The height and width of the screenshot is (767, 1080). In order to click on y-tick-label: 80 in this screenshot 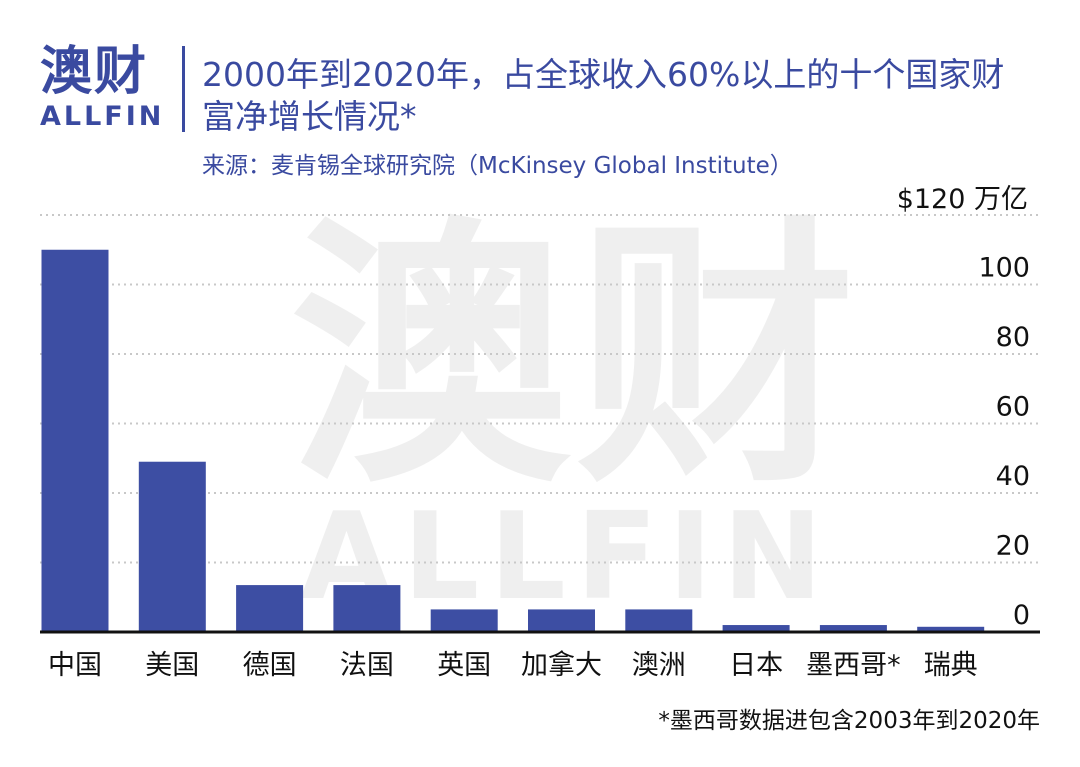, I will do `click(1013, 337)`.